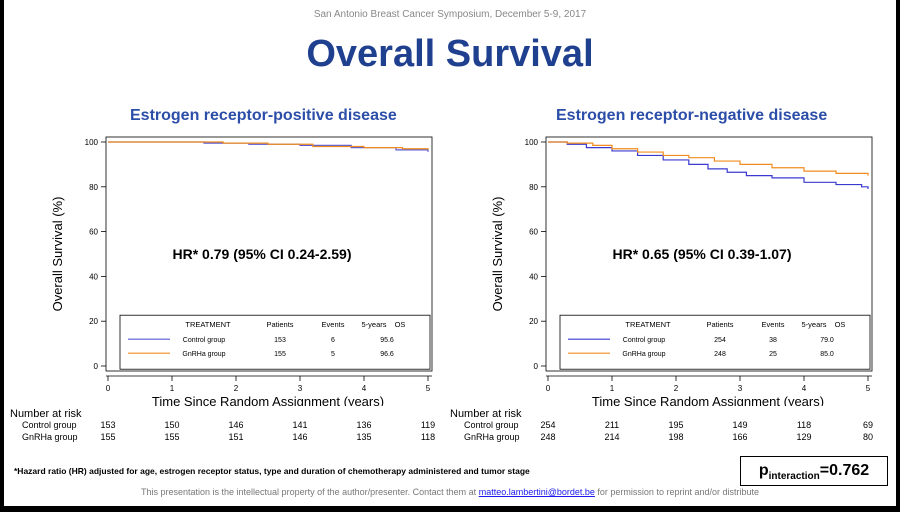 The width and height of the screenshot is (900, 512). Describe the element at coordinates (533, 321) in the screenshot. I see `right-y-tick-label: 20` at that location.